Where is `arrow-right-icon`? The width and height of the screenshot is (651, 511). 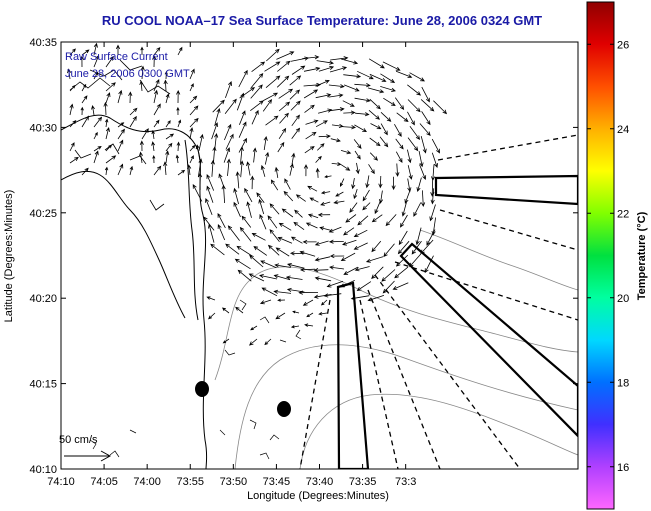
arrow-right-icon is located at coordinates (88, 456).